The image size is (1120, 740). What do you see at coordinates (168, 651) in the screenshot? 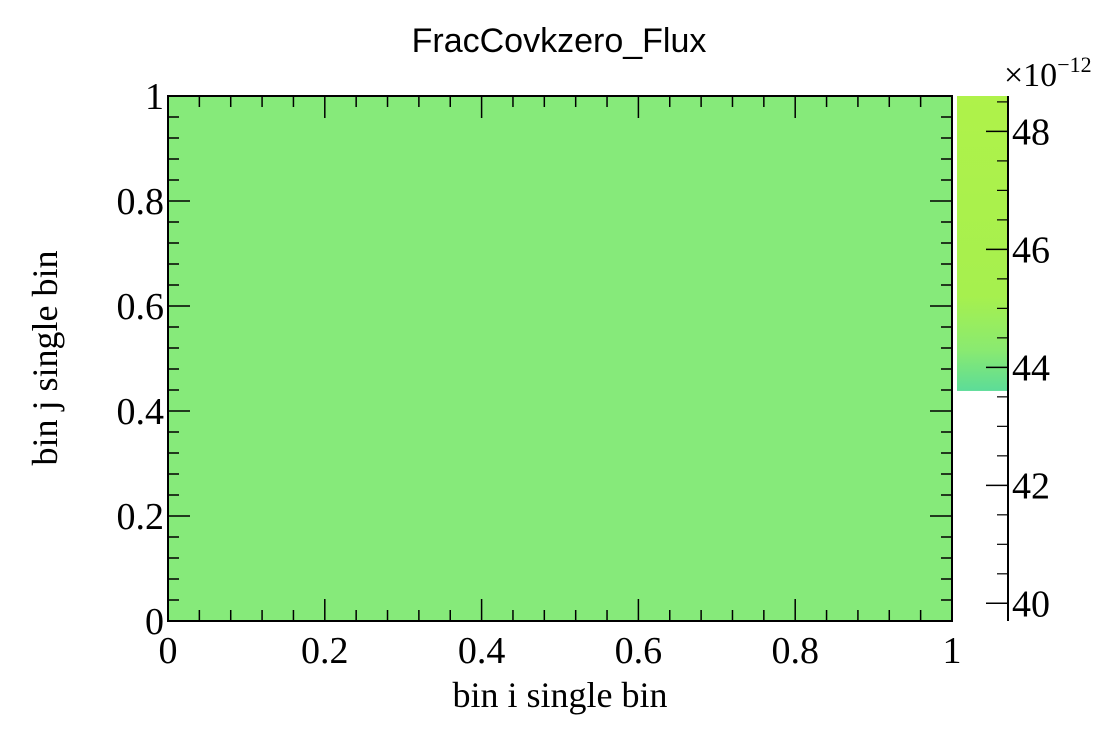
I see `x-tick-label: 0` at bounding box center [168, 651].